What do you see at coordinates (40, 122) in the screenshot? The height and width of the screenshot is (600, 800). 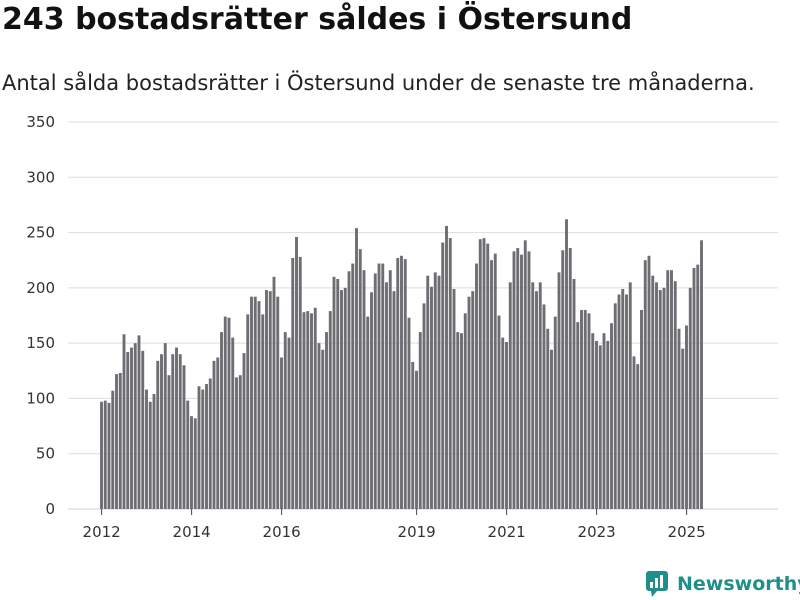 I see `y-tick-label: 350` at bounding box center [40, 122].